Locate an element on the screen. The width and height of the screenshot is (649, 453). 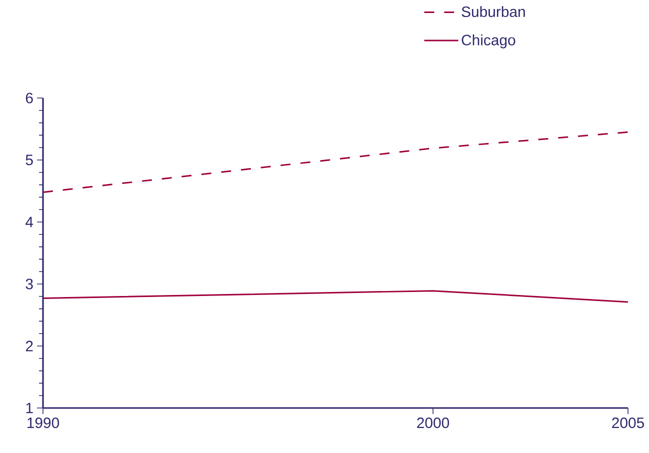
legend-label: Chicago is located at coordinates (489, 41).